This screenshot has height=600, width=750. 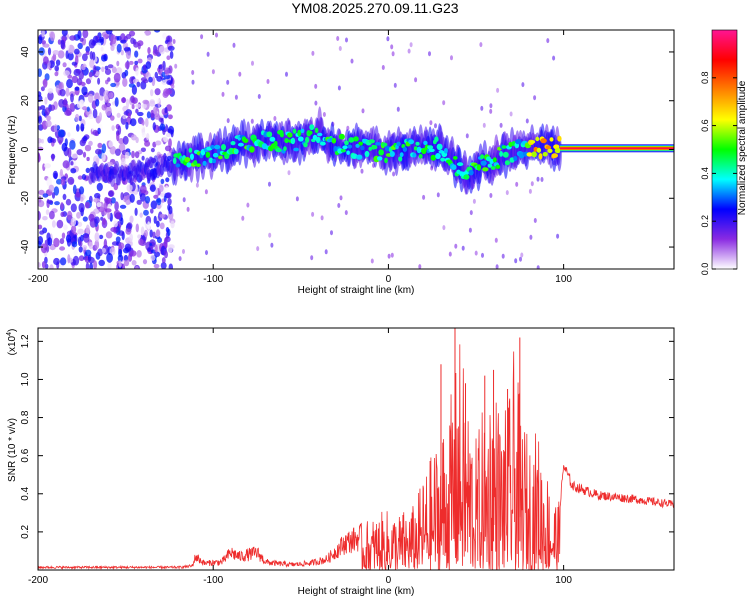 I want to click on y-tick-label: 0.4, so click(x=25, y=493).